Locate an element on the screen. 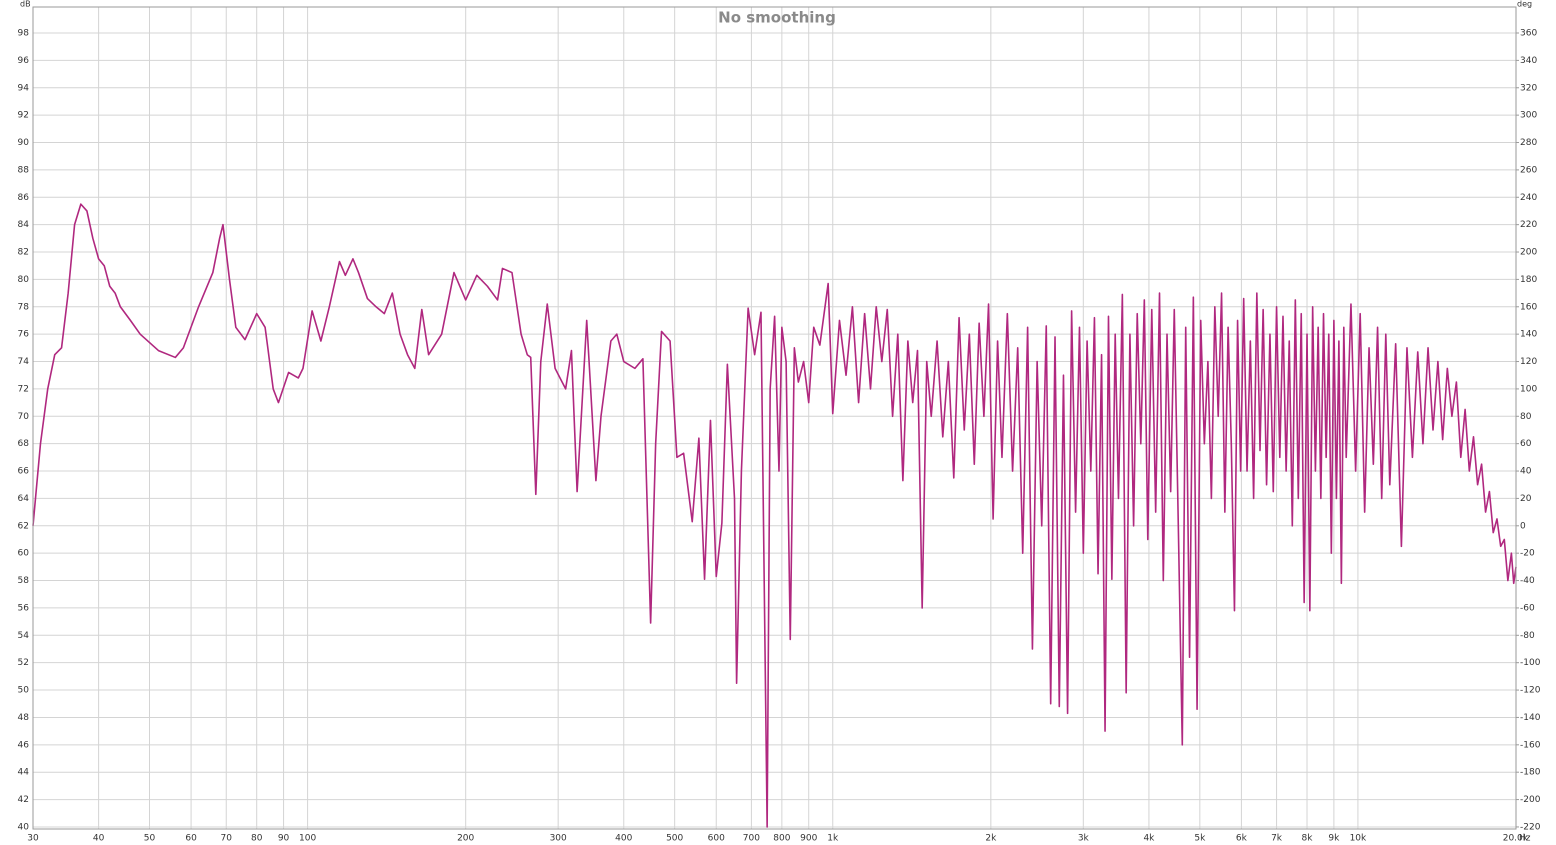 The image size is (1556, 845). x-tick-label: 100 is located at coordinates (307, 839).